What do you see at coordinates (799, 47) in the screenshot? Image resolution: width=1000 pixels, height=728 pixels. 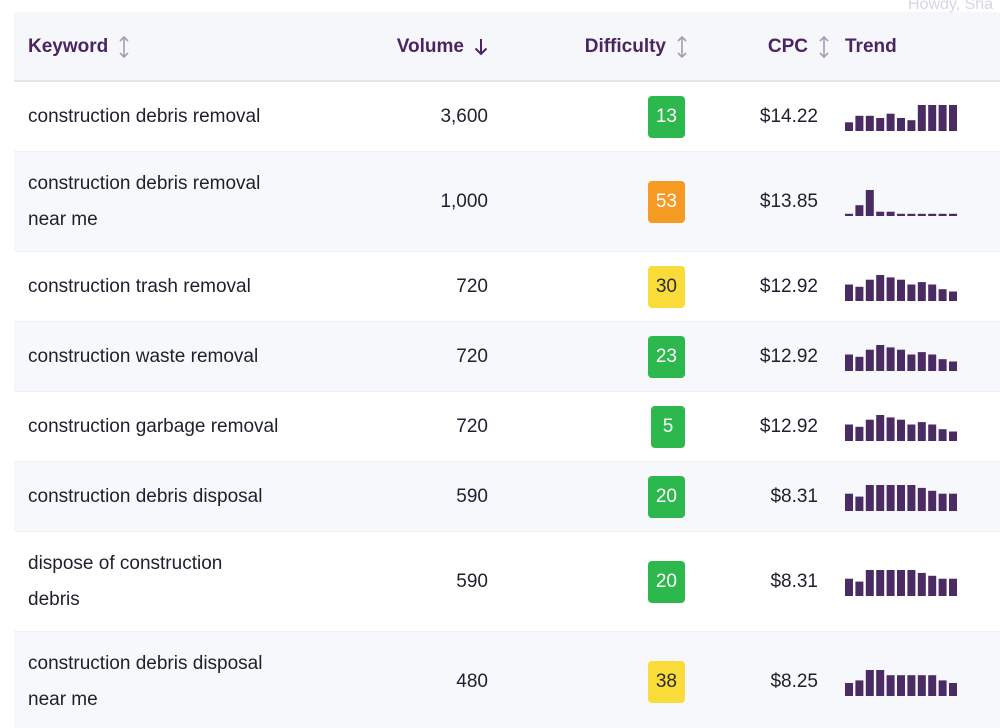 I see `column-header-cpc: CPC` at bounding box center [799, 47].